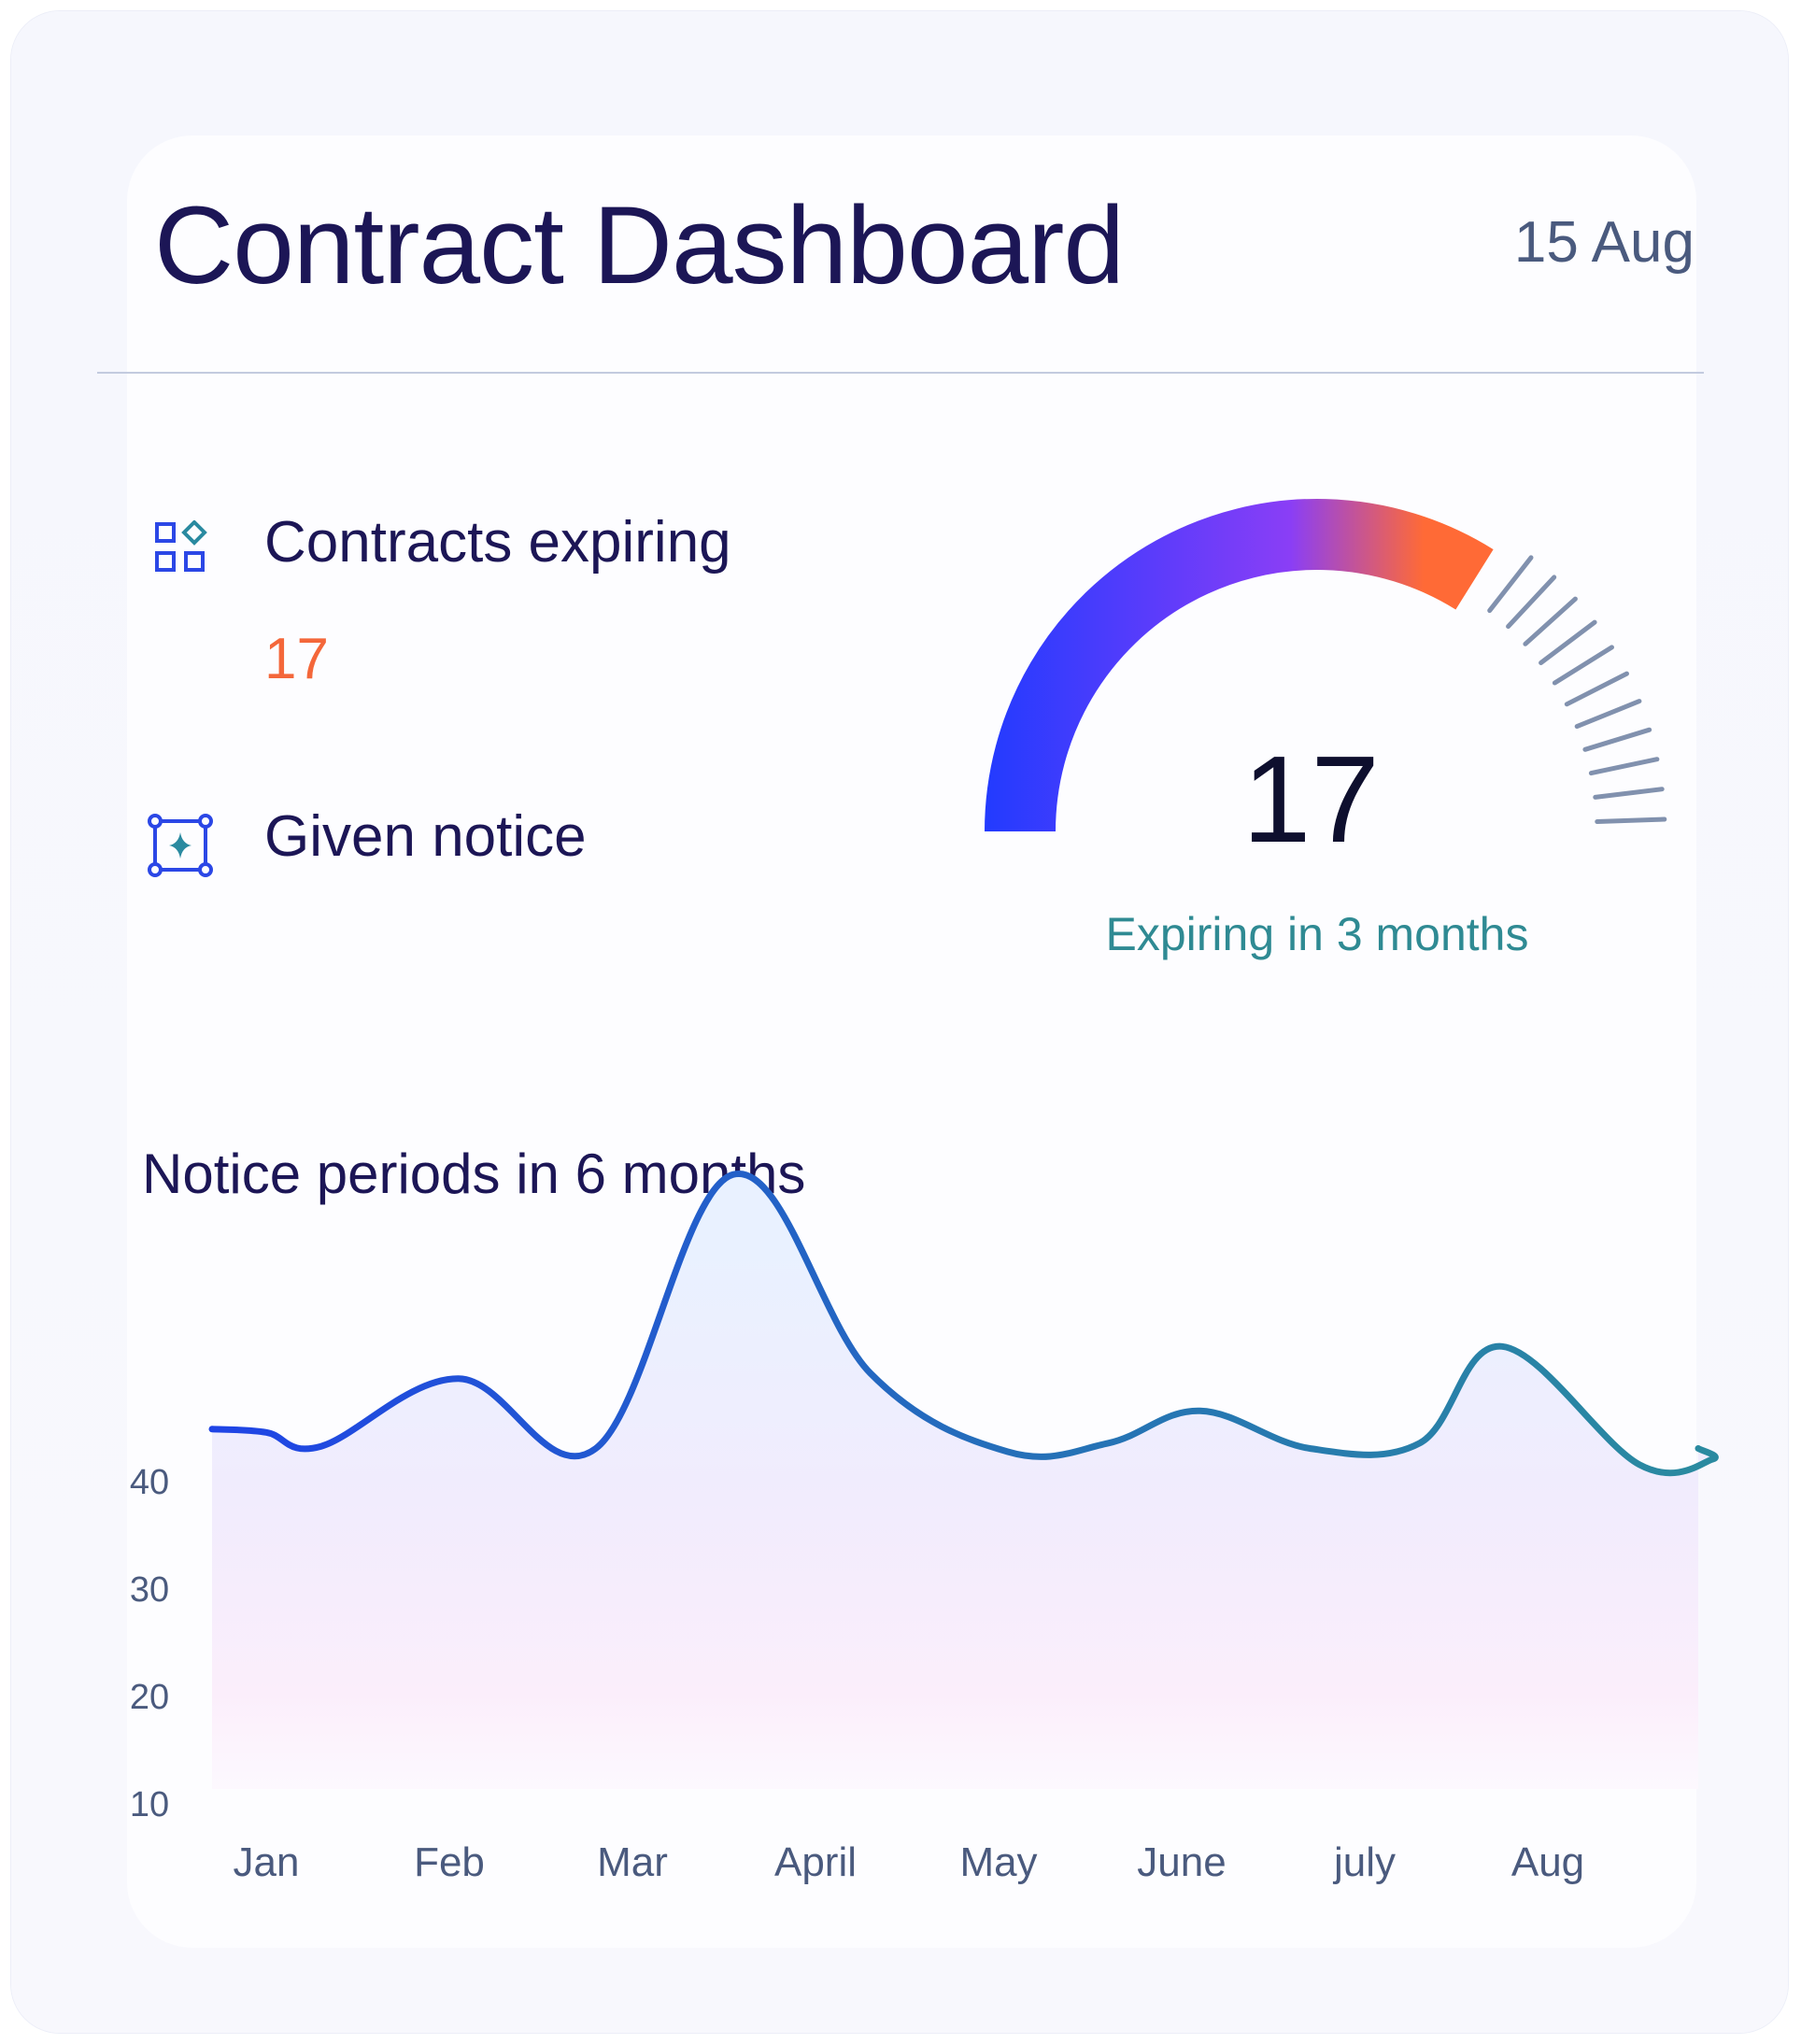  Describe the element at coordinates (474, 1174) in the screenshot. I see `chart-title: Notice periods in 6 months` at that location.